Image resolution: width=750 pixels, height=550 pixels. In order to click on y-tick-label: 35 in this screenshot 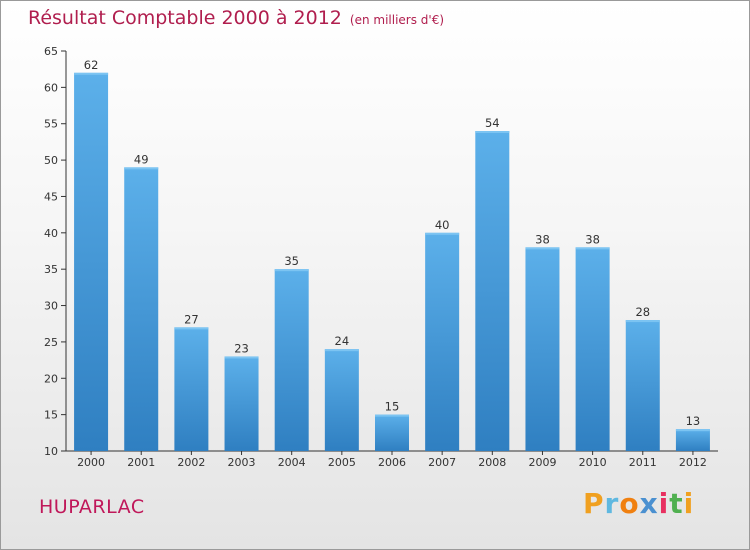, I will do `click(51, 269)`.